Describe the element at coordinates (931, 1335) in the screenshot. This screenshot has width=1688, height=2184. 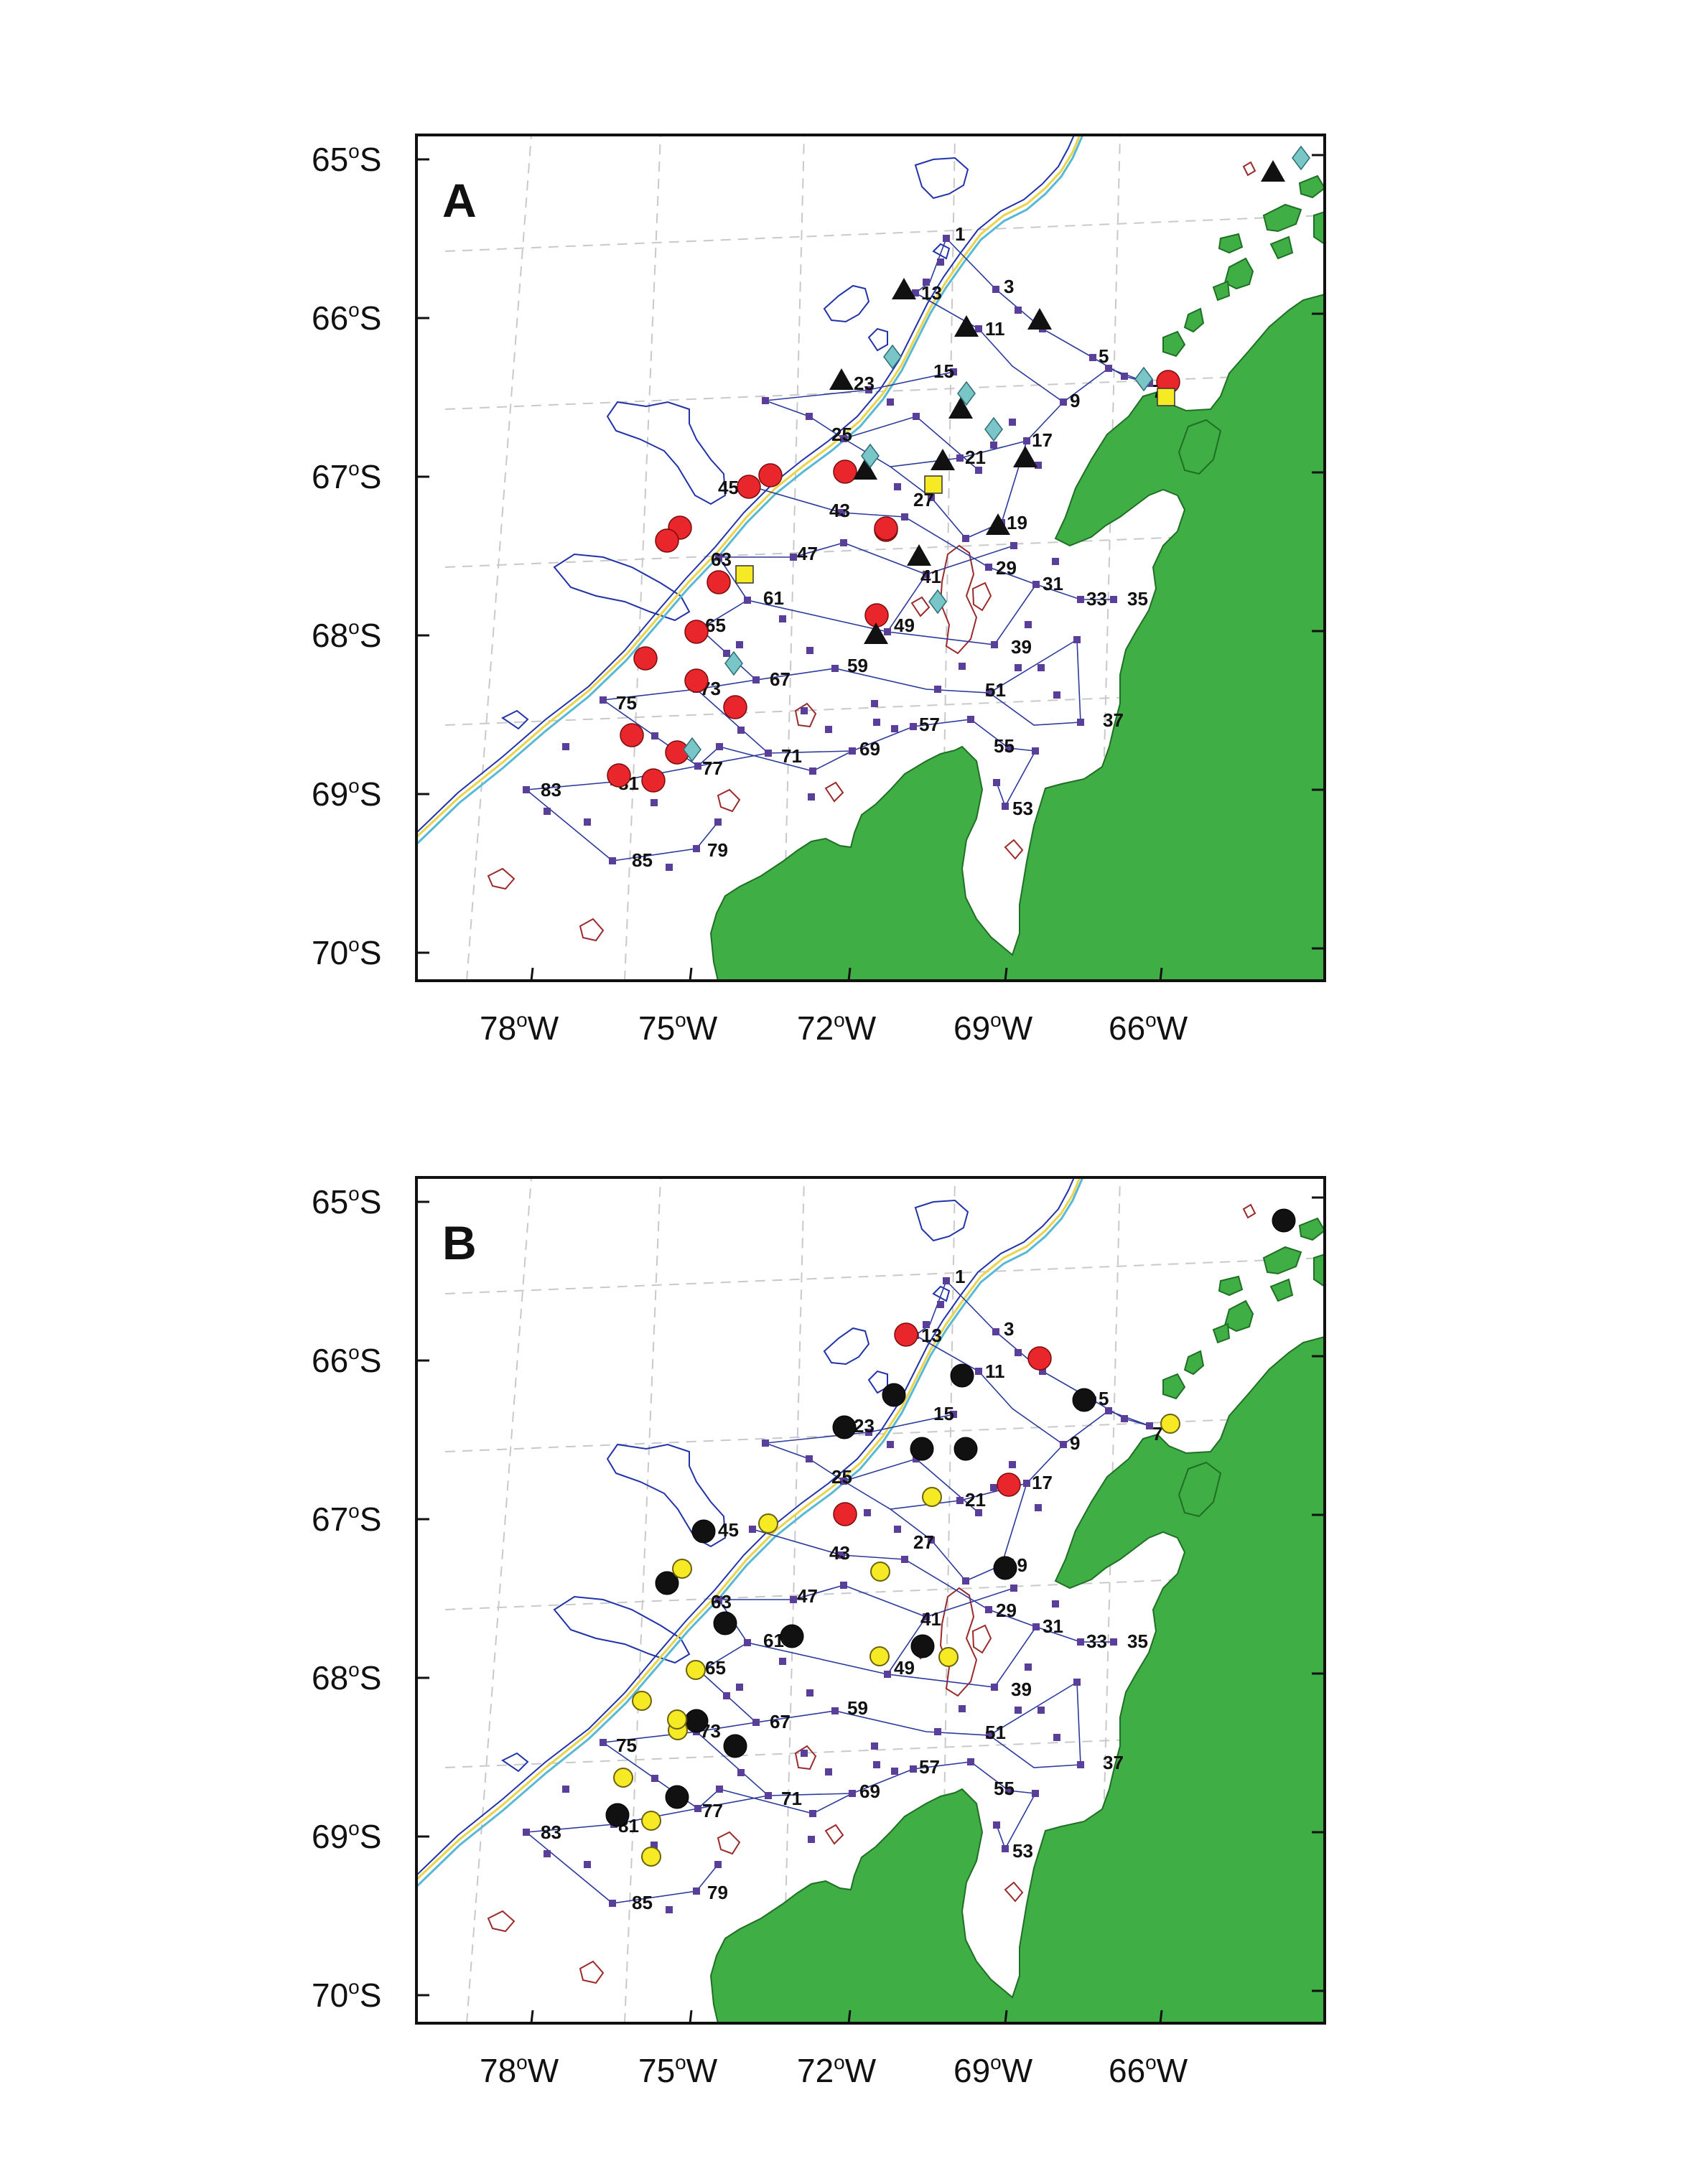
I see `station-label: 13` at that location.